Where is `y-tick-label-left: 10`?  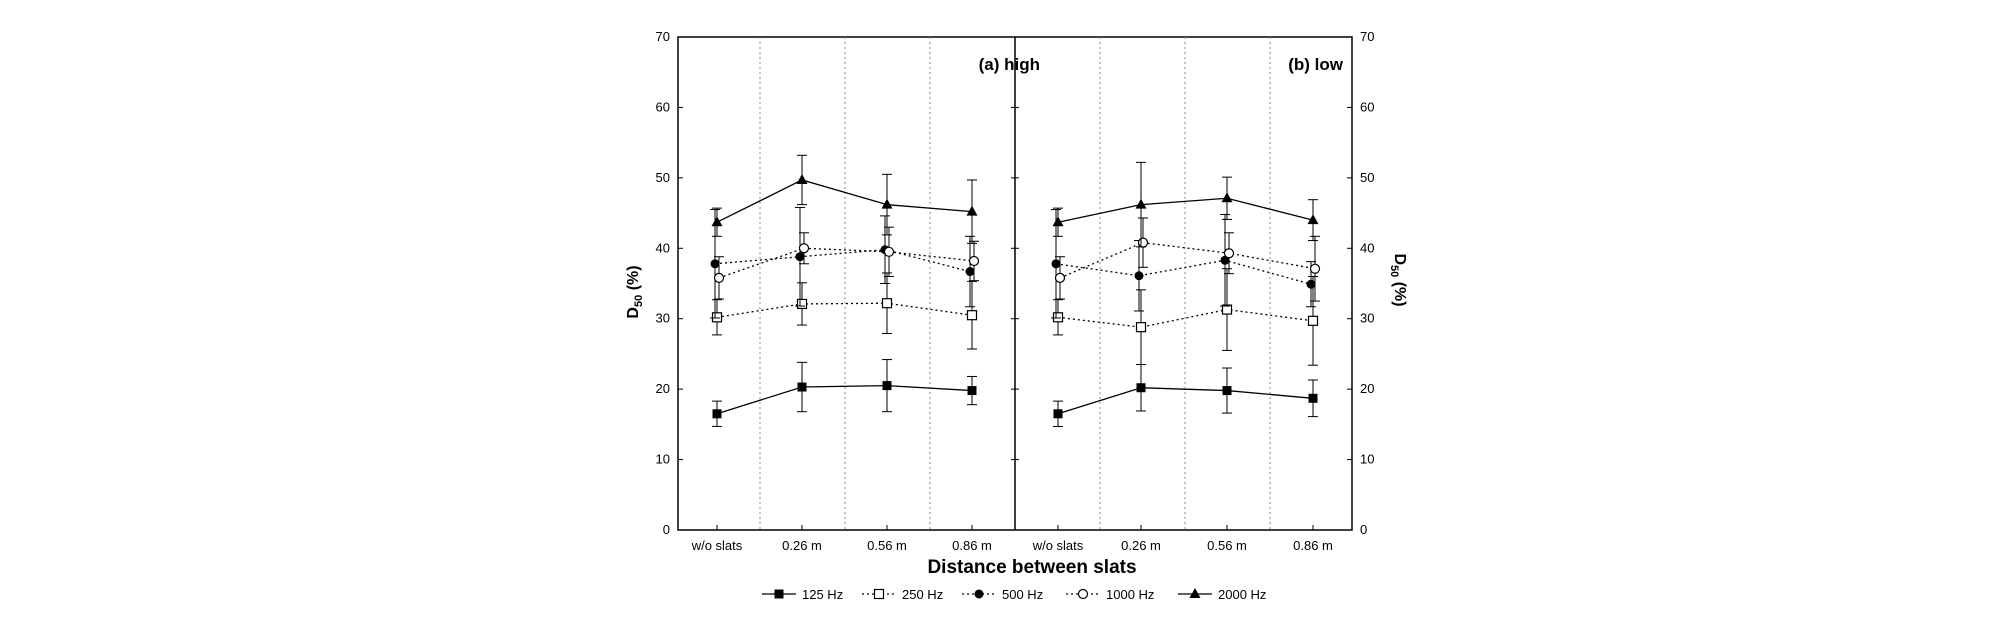
y-tick-label-left: 10 is located at coordinates (663, 459).